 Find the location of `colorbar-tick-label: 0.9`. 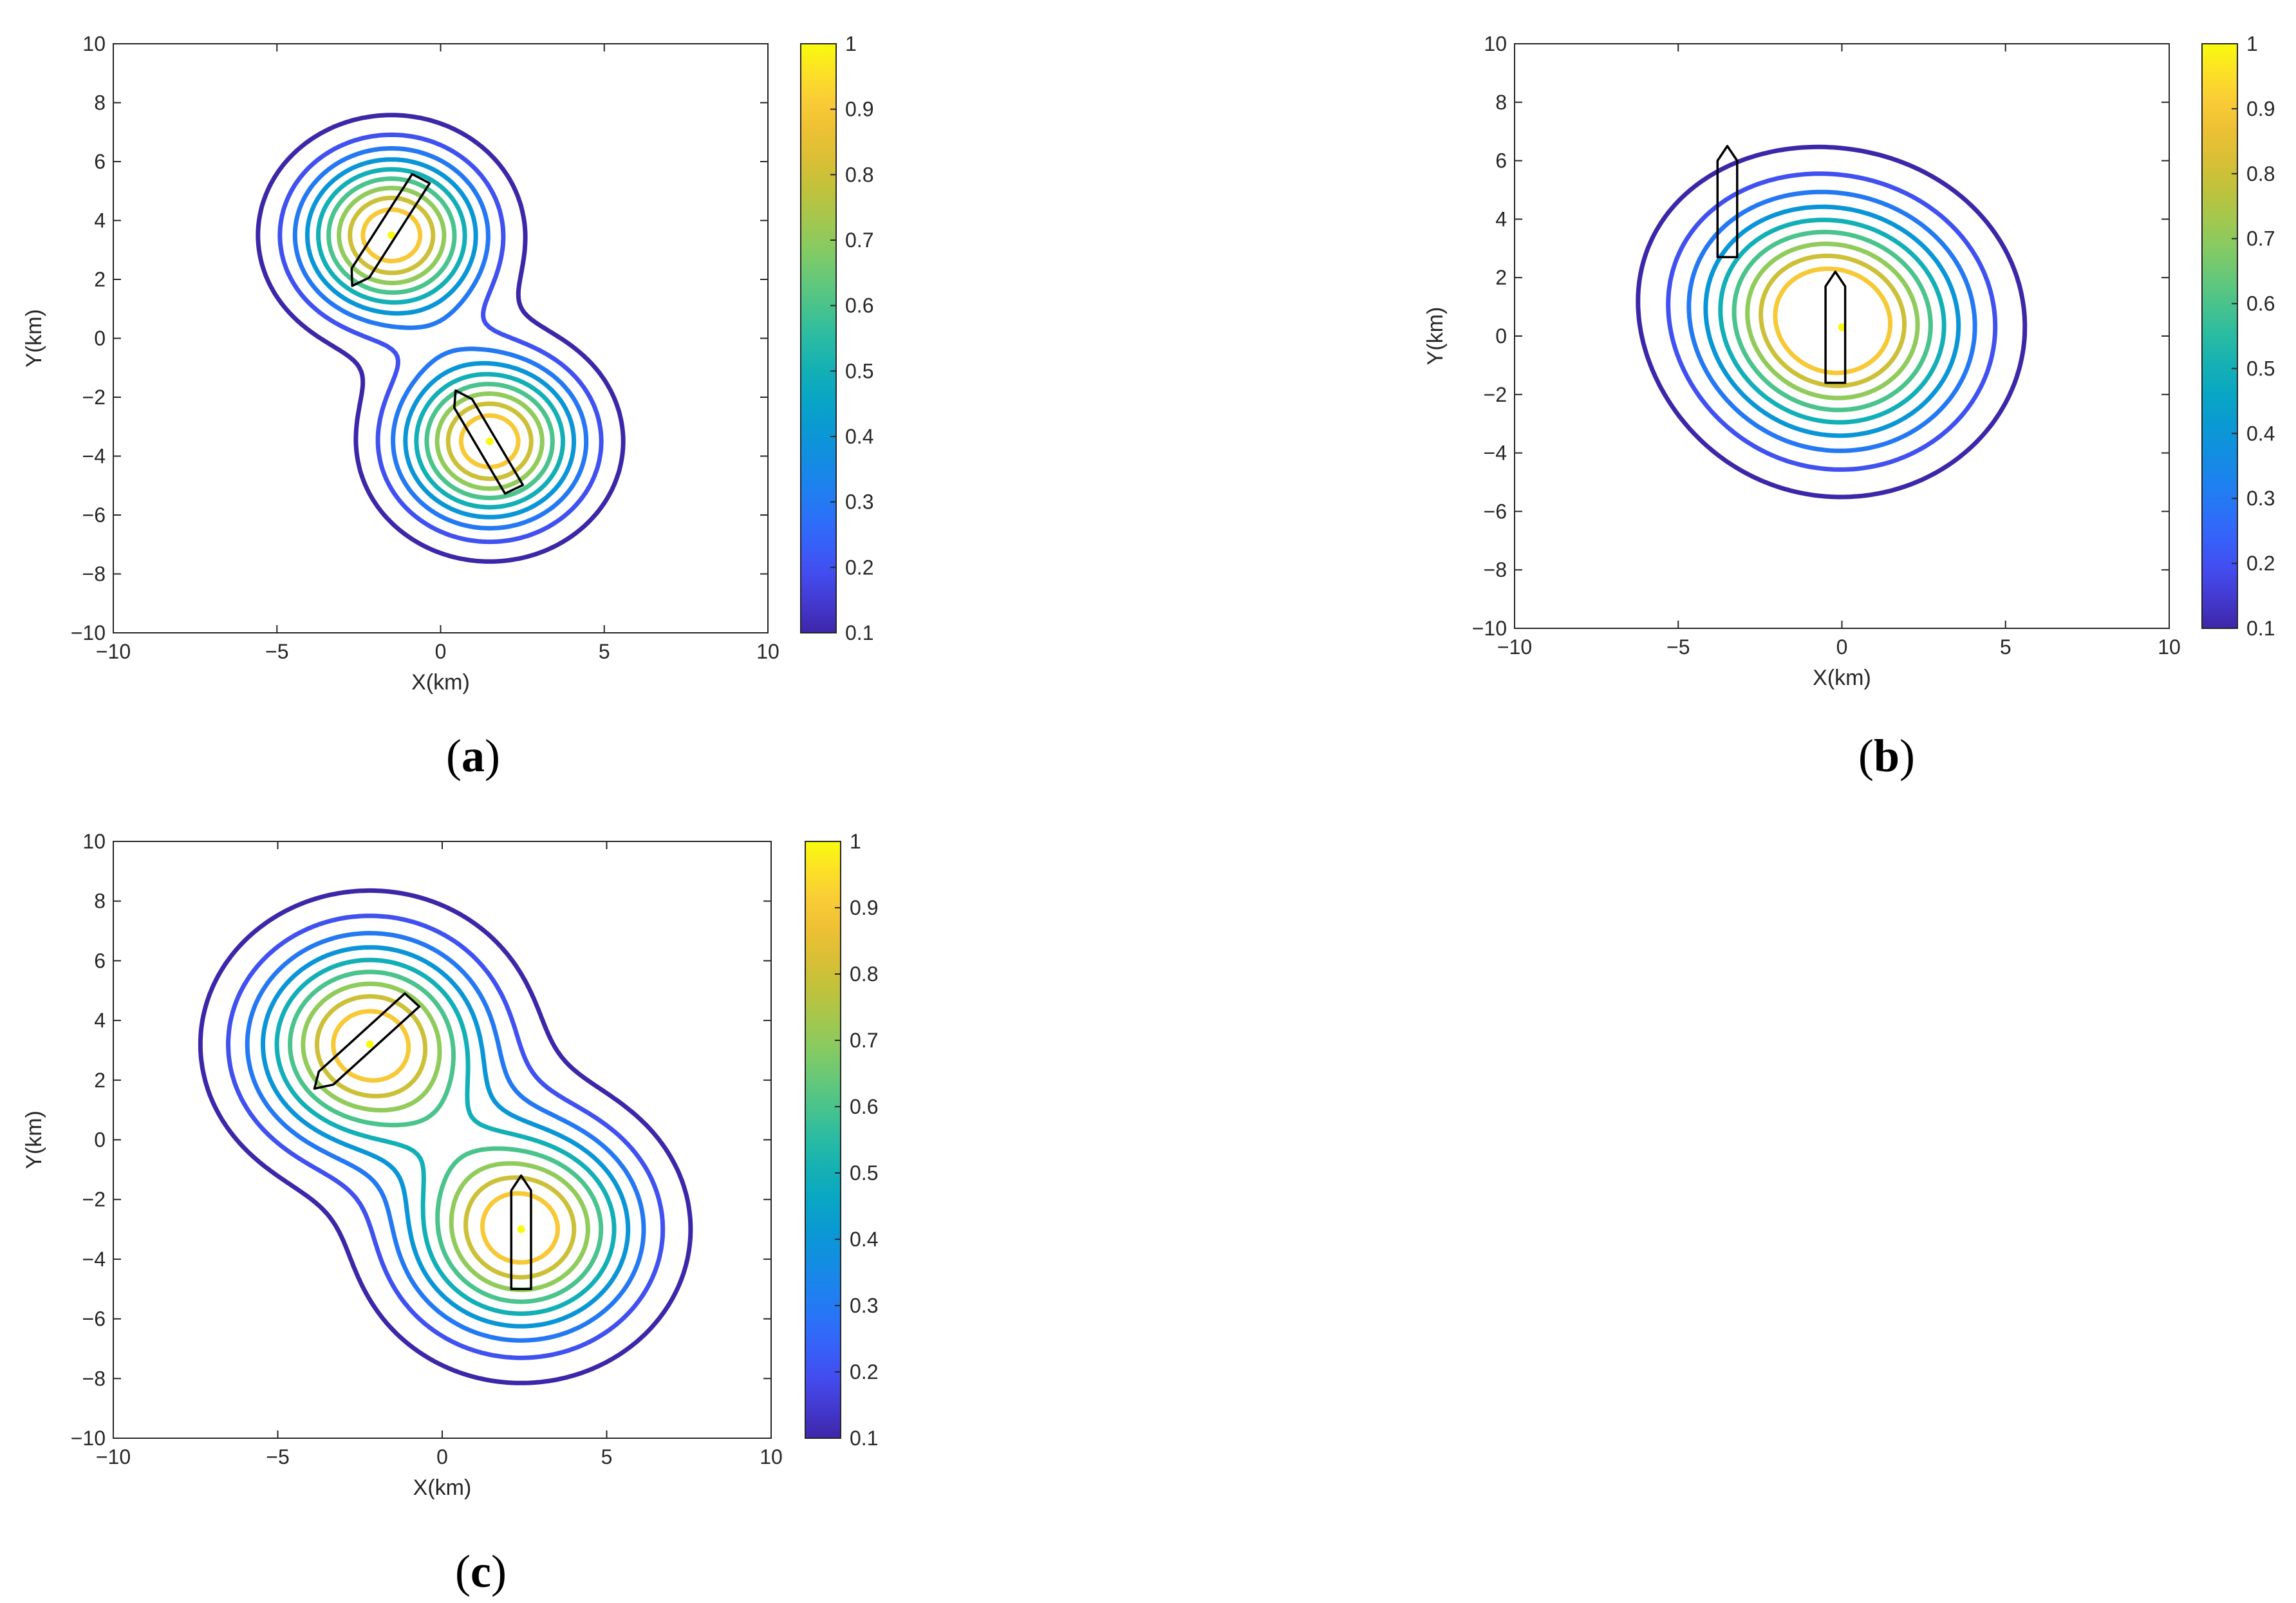

colorbar-tick-label: 0.9 is located at coordinates (859, 110).